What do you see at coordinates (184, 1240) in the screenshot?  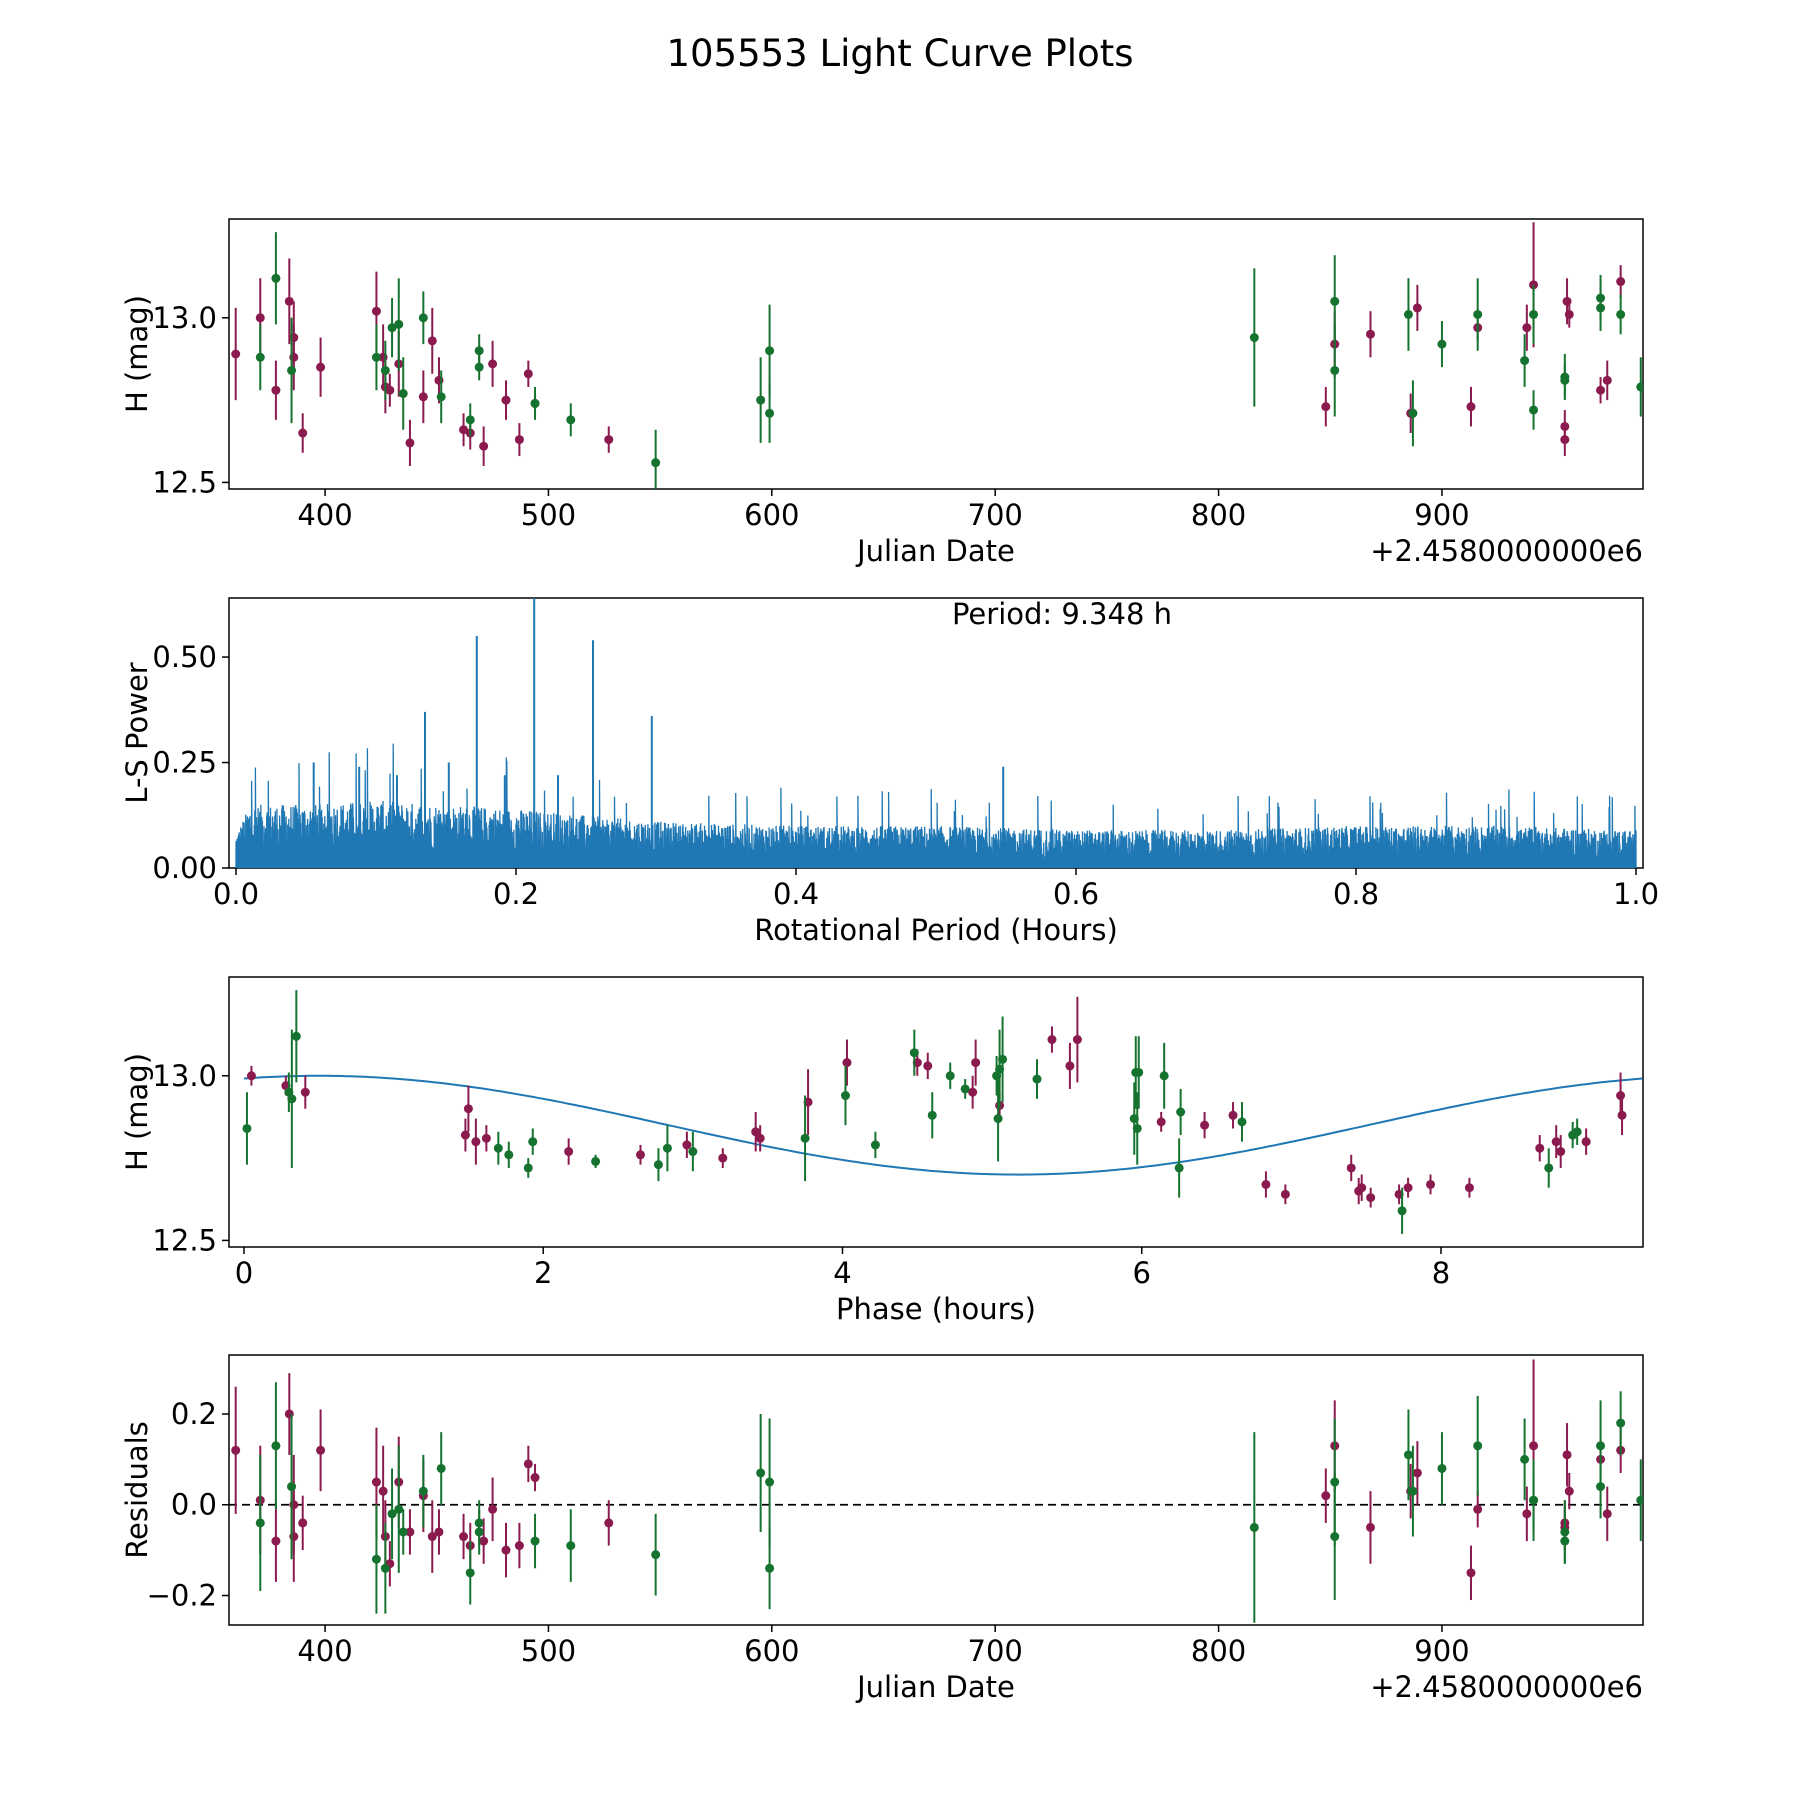 I see `y-tick-label: 12.5` at bounding box center [184, 1240].